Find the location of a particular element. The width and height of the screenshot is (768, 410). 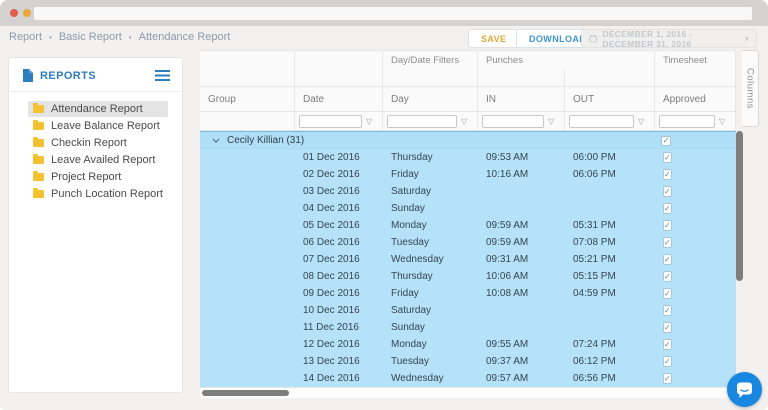

cell-in: 09:57 AM is located at coordinates (507, 378).